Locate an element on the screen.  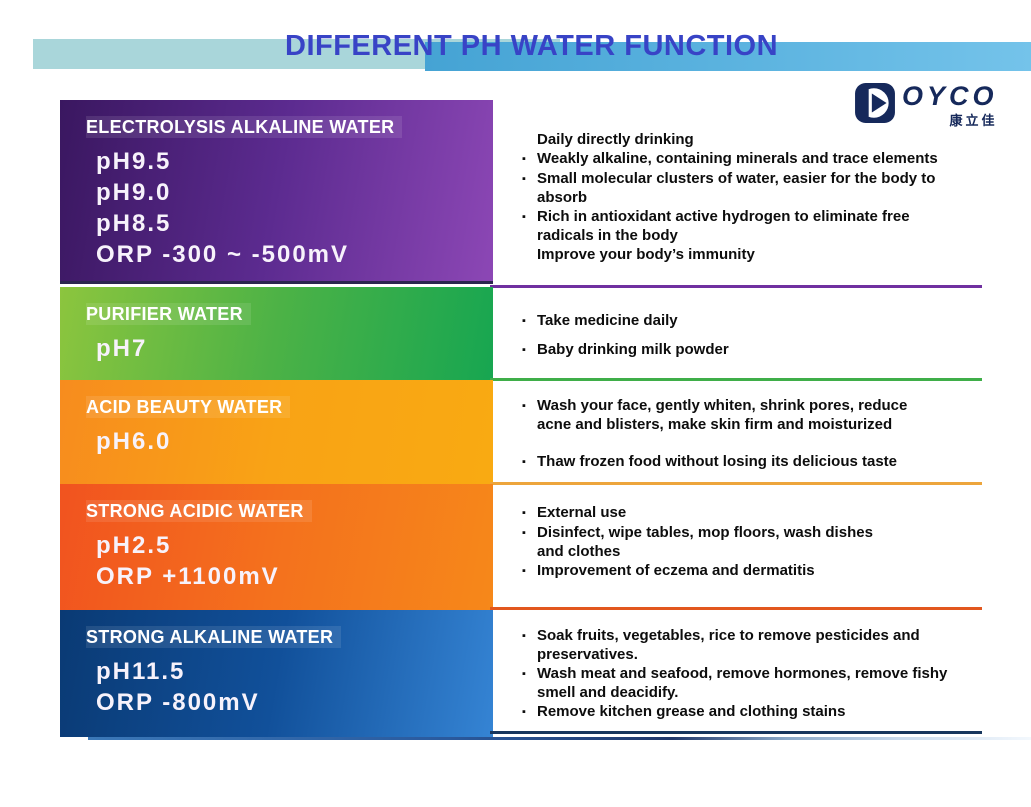
orp-value: ORP -800mV is located at coordinates (178, 702).